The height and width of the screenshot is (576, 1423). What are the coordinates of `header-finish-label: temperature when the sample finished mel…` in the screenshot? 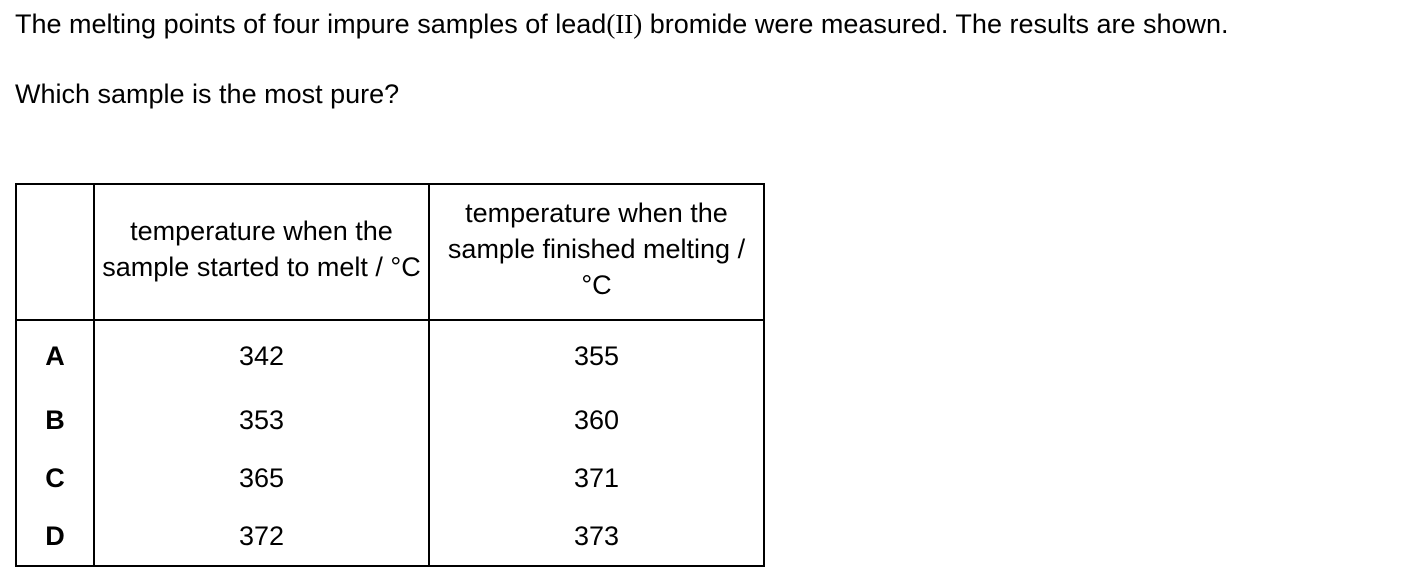 It's located at (596, 249).